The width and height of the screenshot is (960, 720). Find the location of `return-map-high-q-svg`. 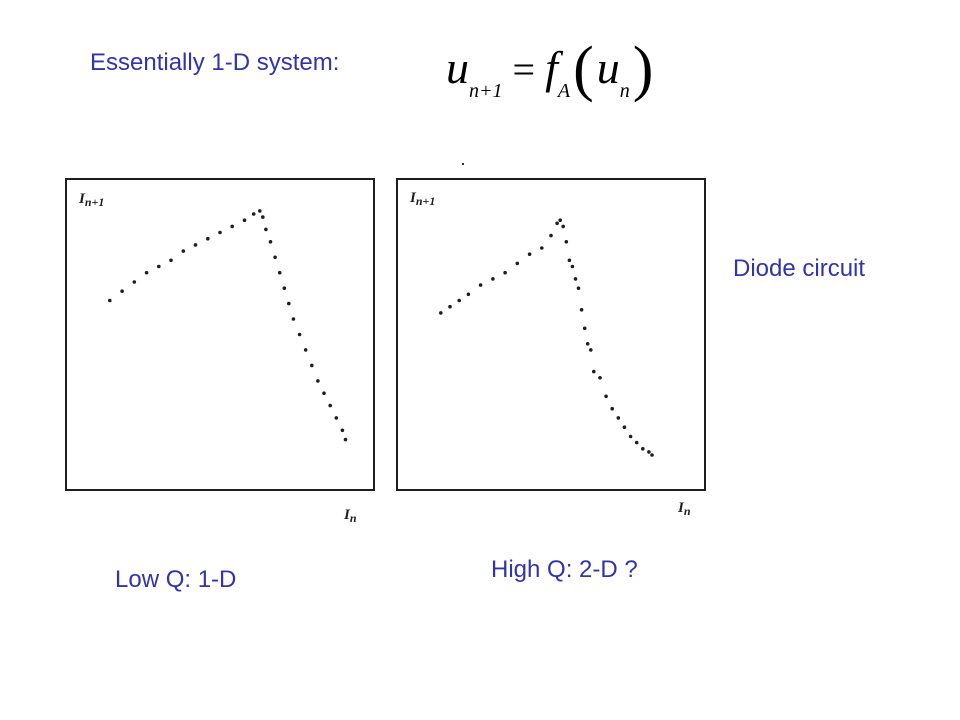

return-map-high-q-svg is located at coordinates (546, 337).